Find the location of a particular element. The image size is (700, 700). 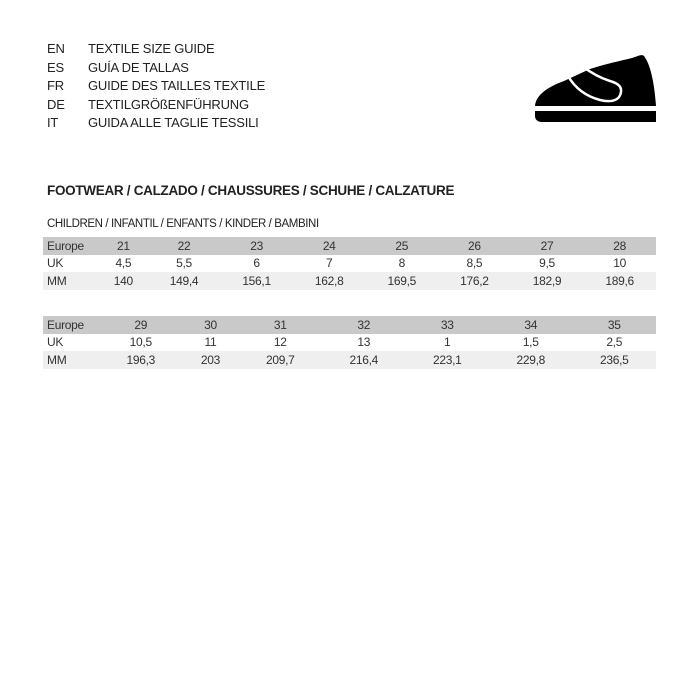

table-cell: 169,5 is located at coordinates (402, 281).